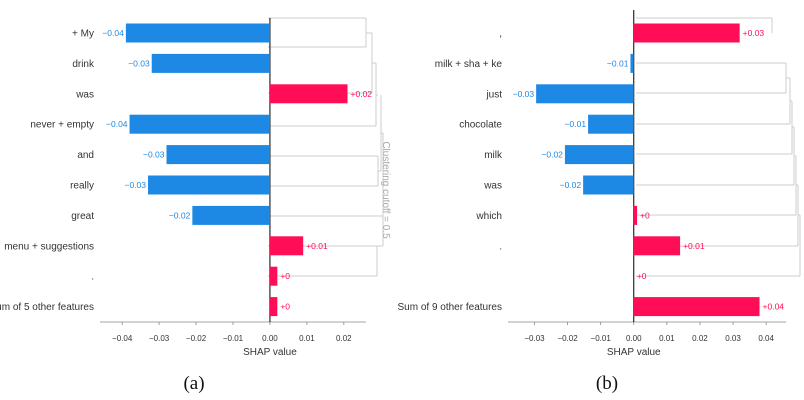 The width and height of the screenshot is (804, 400). What do you see at coordinates (82, 186) in the screenshot?
I see `category-label: really` at bounding box center [82, 186].